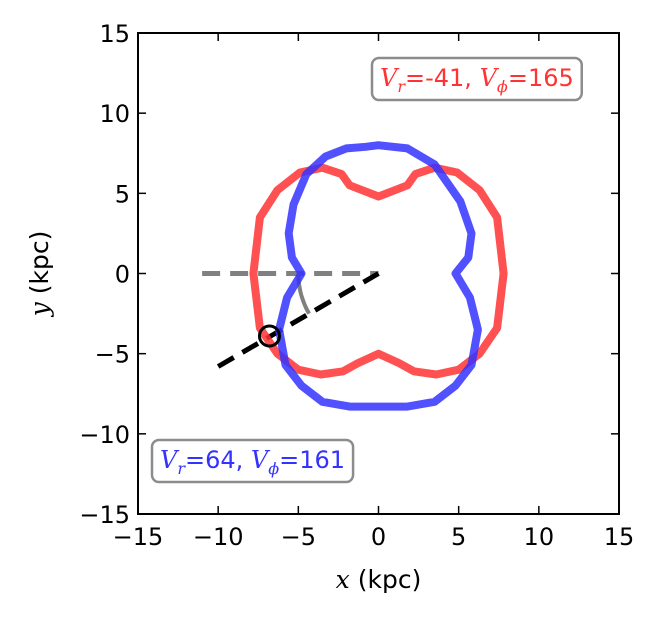 The image size is (657, 620). I want to click on y-axis-unit: (kpc), so click(39, 267).